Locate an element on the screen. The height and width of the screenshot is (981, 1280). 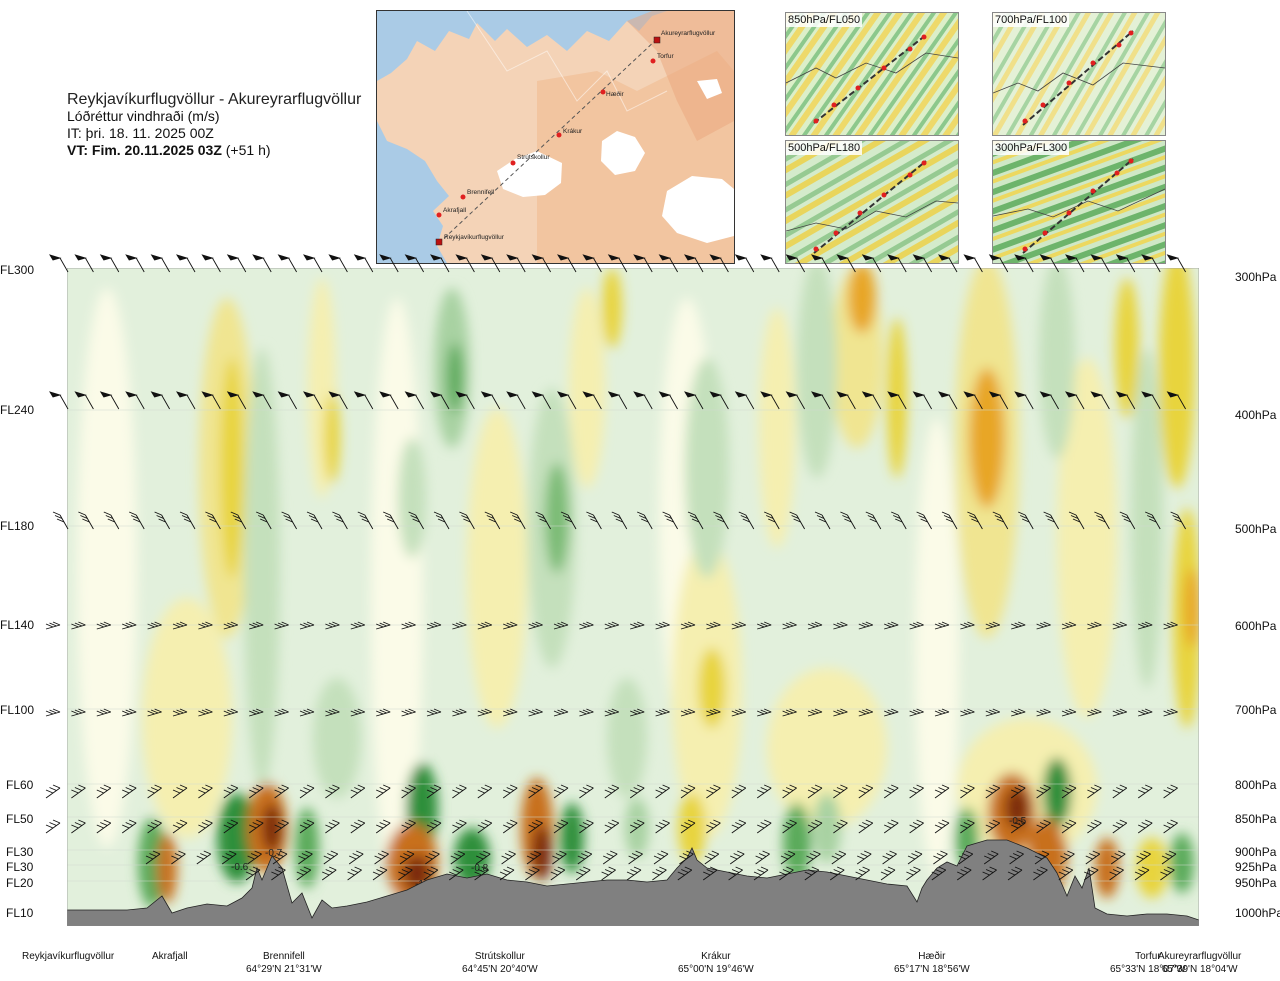
level-map-500: 500hPa/FL180 is located at coordinates (872, 202).